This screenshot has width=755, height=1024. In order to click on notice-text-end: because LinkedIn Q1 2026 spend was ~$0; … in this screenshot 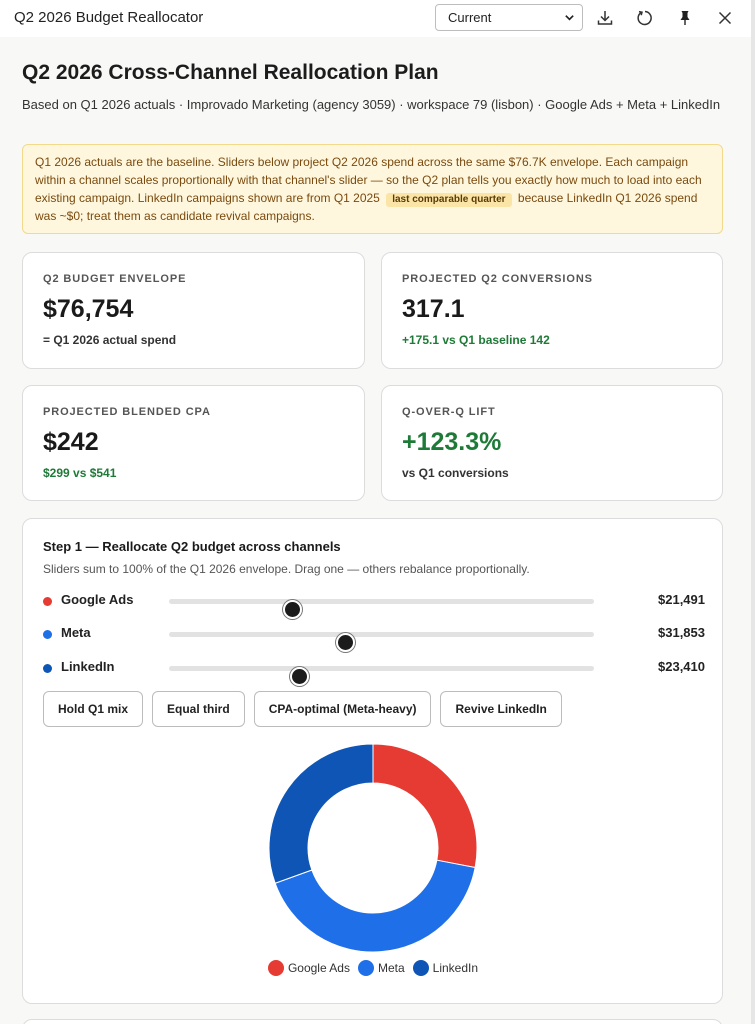, I will do `click(366, 207)`.